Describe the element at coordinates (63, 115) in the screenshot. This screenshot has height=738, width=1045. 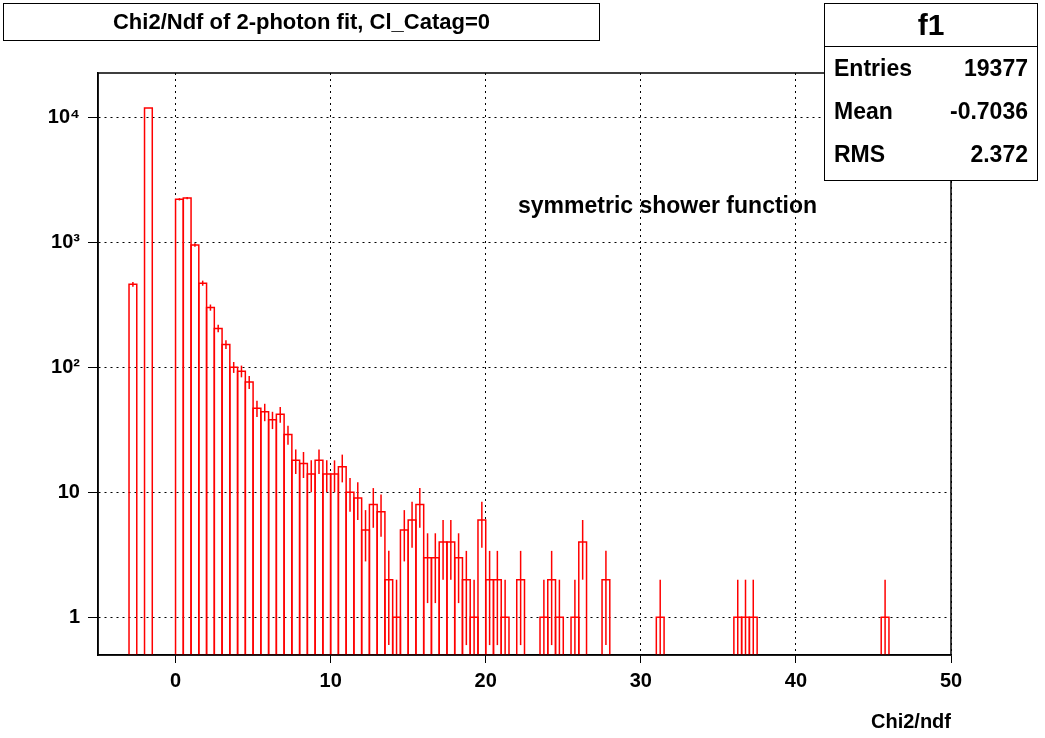
I see `y-tick-label: 10⁴` at that location.